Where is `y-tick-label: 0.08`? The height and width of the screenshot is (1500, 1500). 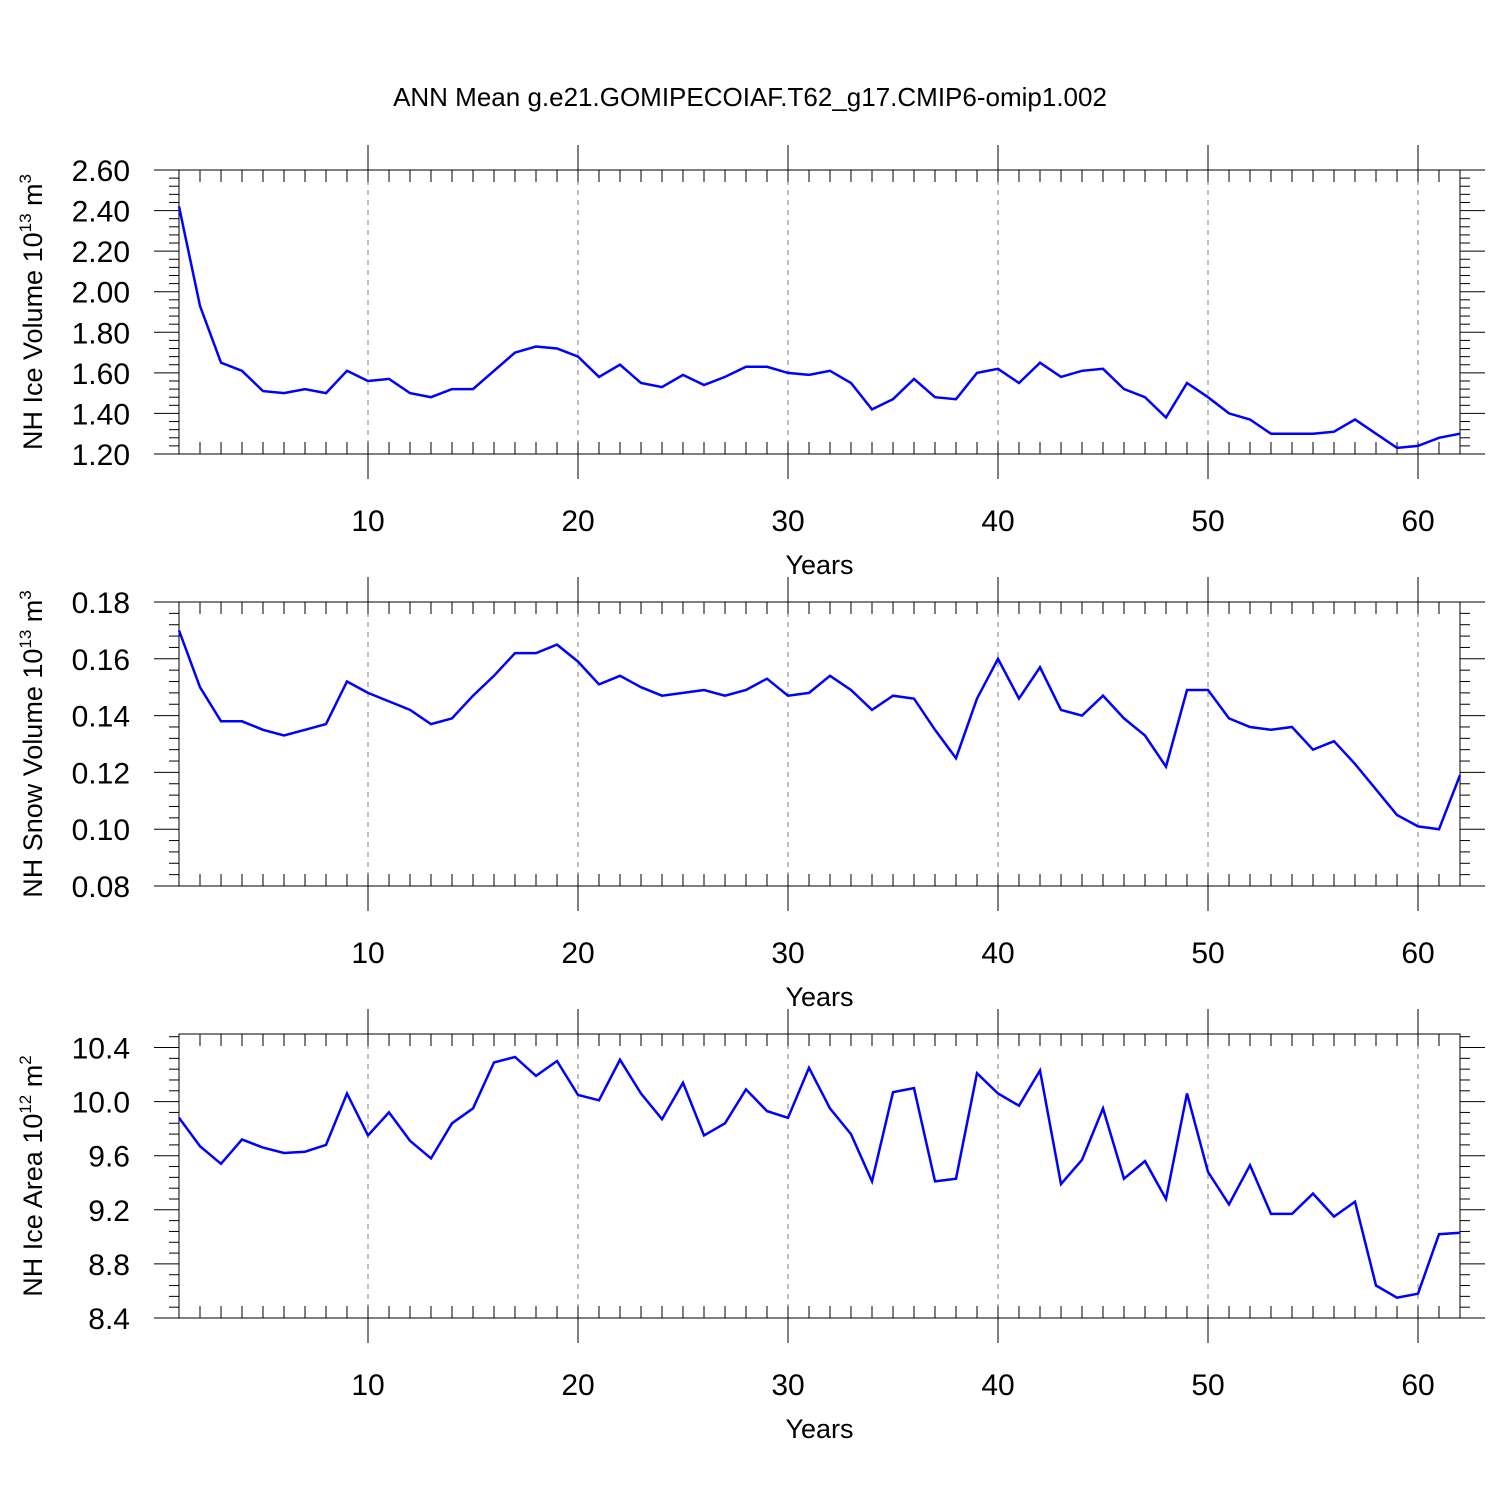 y-tick-label: 0.08 is located at coordinates (101, 887).